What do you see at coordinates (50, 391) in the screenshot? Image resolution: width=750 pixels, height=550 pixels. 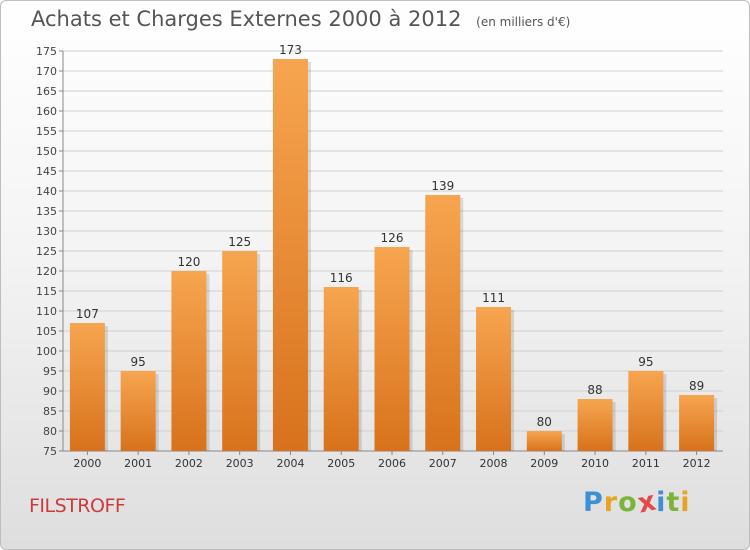 I see `y-tick-label: 90` at bounding box center [50, 391].